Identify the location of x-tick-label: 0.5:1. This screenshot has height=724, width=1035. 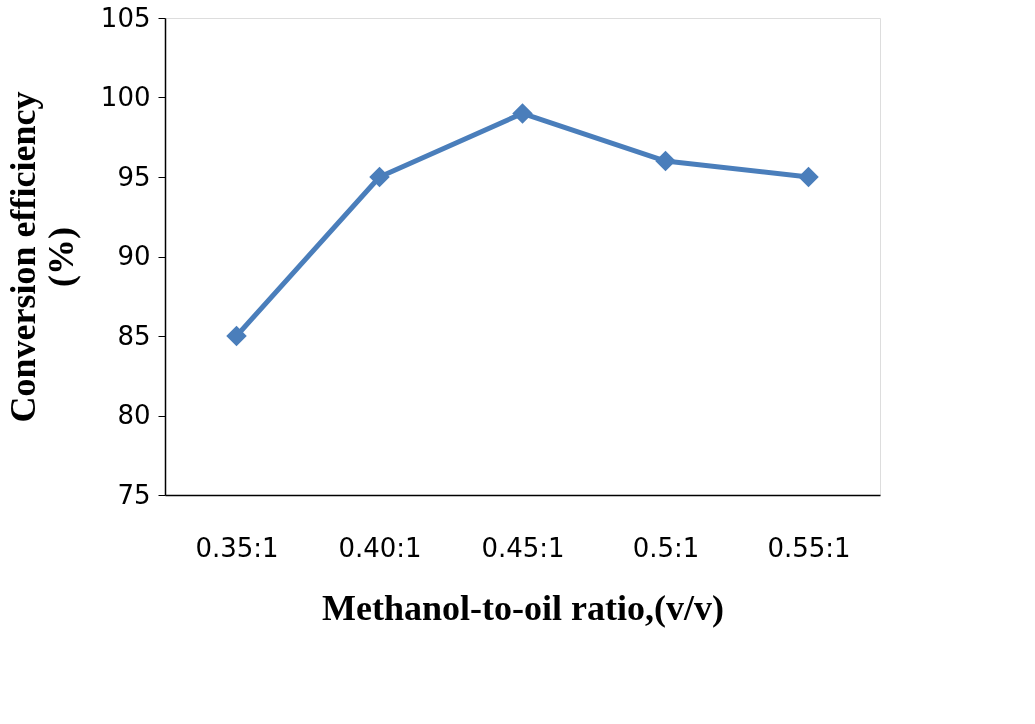
(666, 547).